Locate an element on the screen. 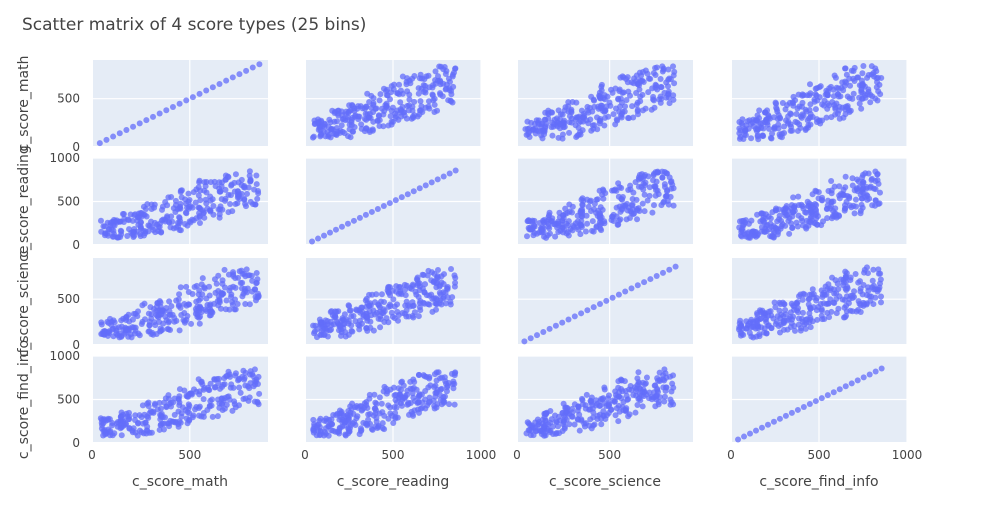  x-tick-label: 0 is located at coordinates (731, 455).